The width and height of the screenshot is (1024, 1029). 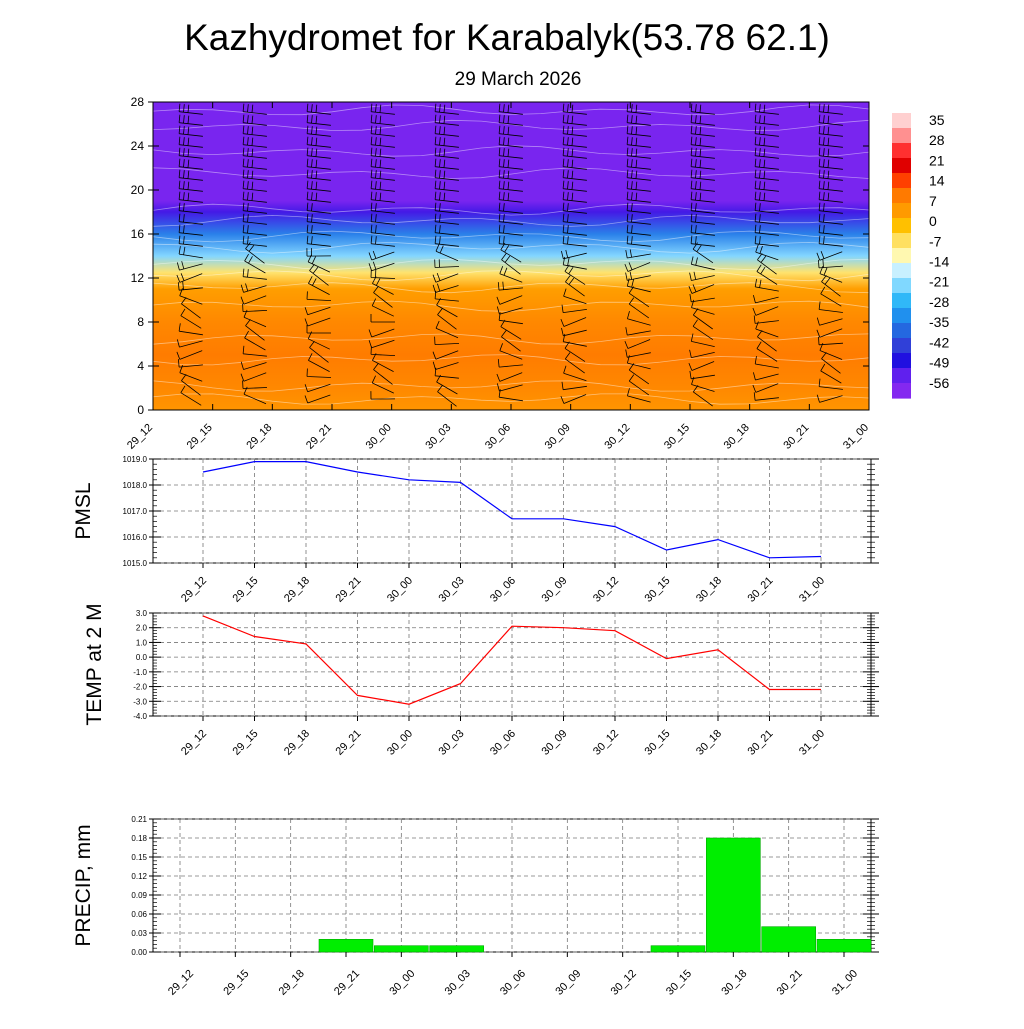 What do you see at coordinates (138, 146) in the screenshot?
I see `y-tick-label: 24` at bounding box center [138, 146].